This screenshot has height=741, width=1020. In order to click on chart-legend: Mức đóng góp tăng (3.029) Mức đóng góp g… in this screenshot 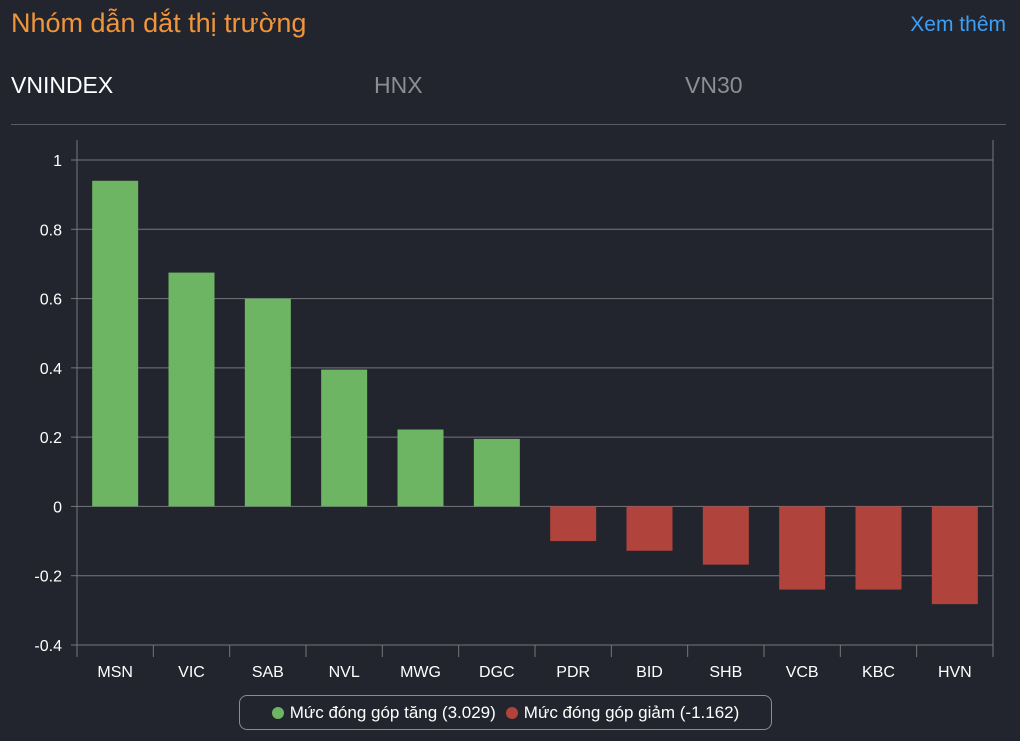, I will do `click(505, 712)`.